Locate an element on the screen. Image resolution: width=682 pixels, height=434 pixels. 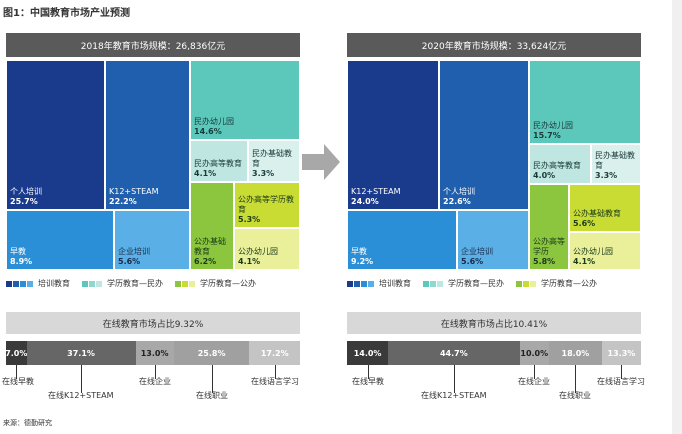
treemap-2018-cell-public-basic: 公办基础教育 6.2% is located at coordinates (212, 226).